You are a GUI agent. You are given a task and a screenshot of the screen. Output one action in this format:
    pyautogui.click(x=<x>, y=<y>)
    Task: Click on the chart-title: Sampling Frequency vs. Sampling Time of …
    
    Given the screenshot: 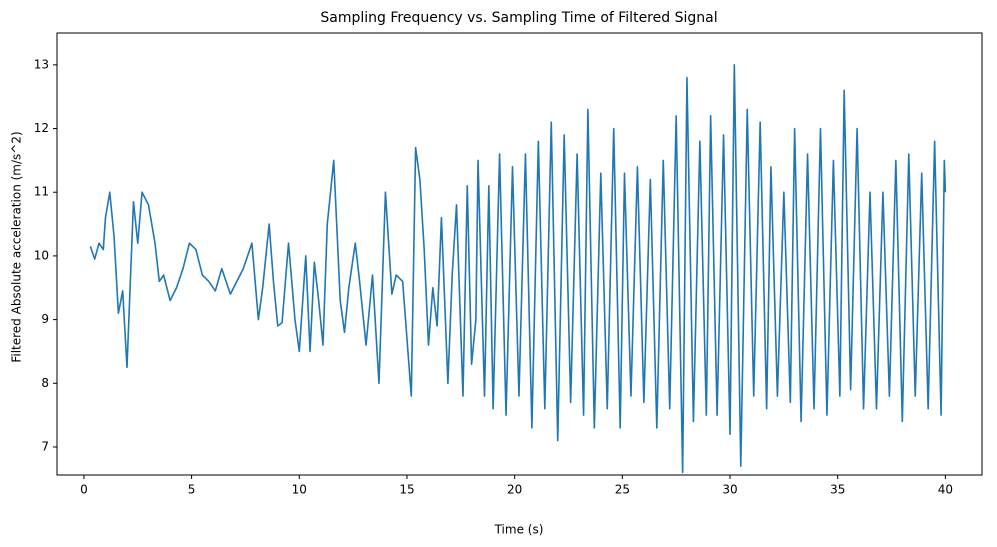 What is the action you would take?
    pyautogui.click(x=518, y=18)
    